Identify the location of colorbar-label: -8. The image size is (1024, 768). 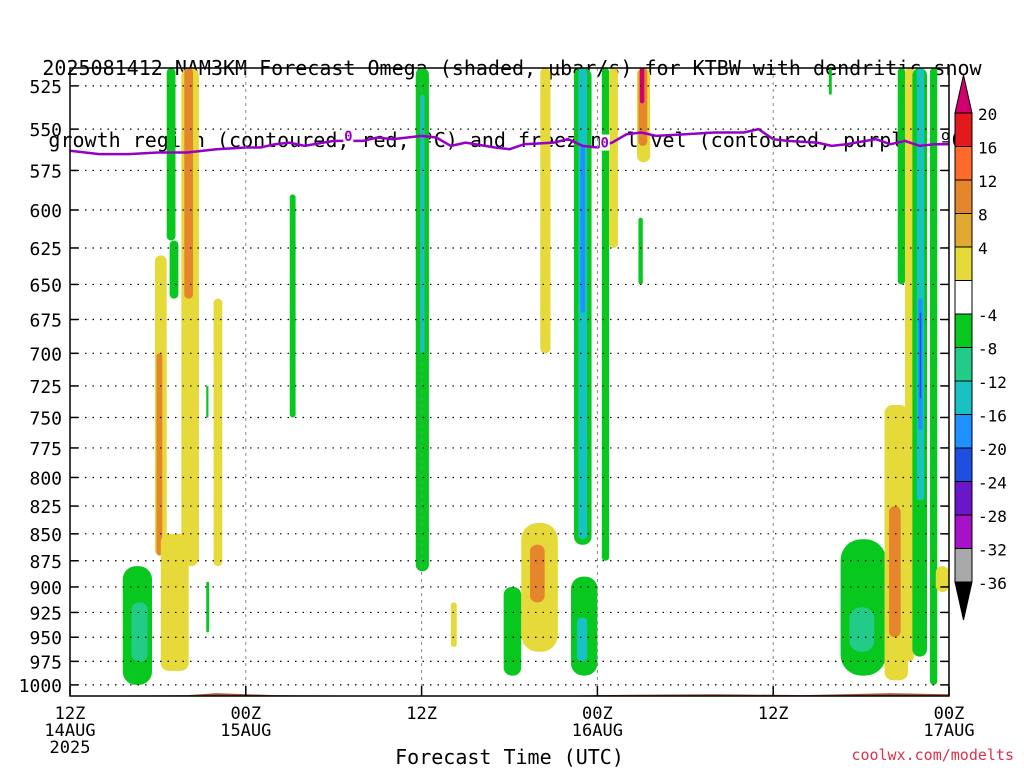
(987, 349).